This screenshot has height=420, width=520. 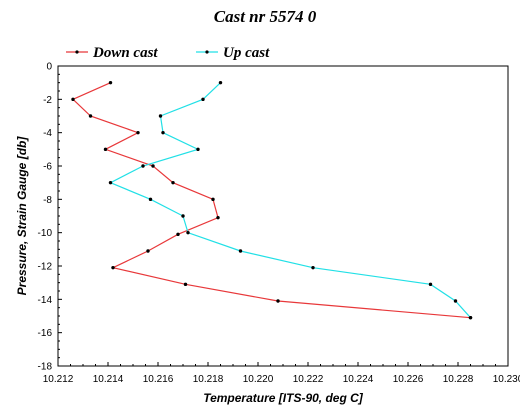 What do you see at coordinates (77, 52) in the screenshot?
I see `legend-marker-down-cast` at bounding box center [77, 52].